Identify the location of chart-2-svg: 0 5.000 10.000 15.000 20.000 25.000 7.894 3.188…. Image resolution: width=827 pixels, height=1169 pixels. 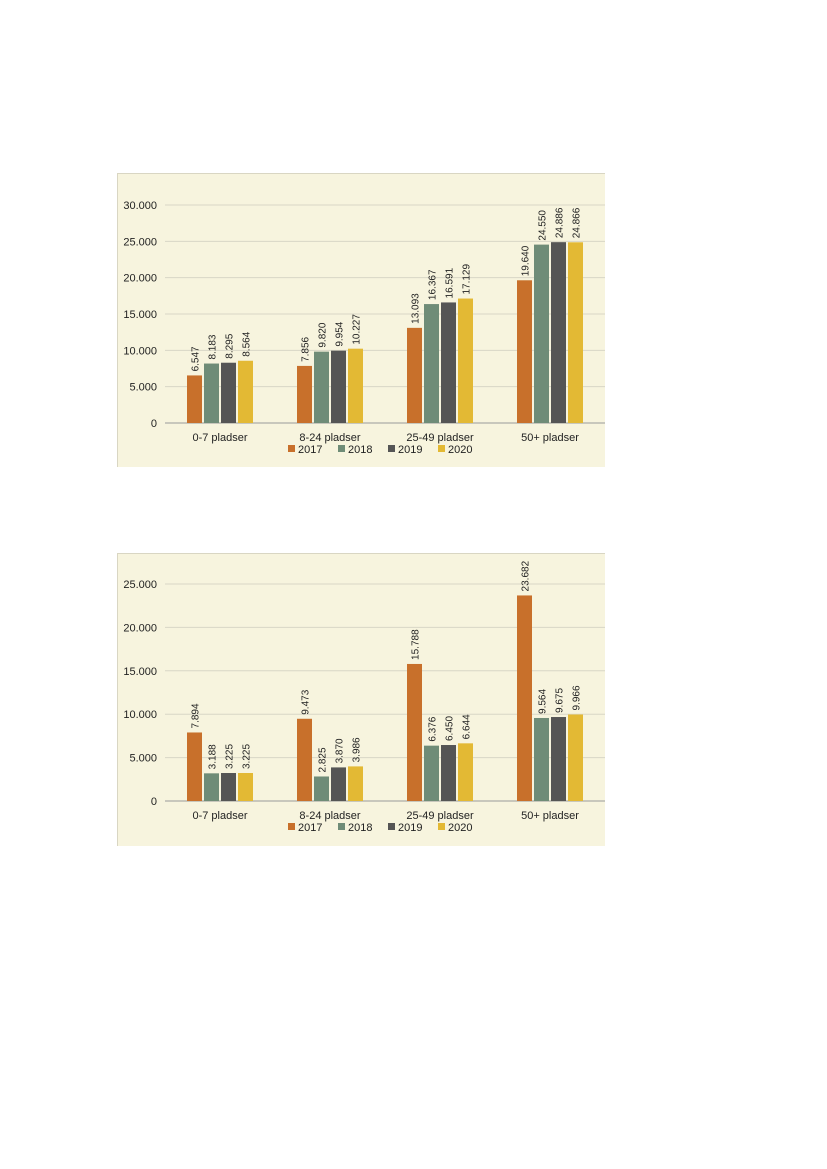
(364, 697).